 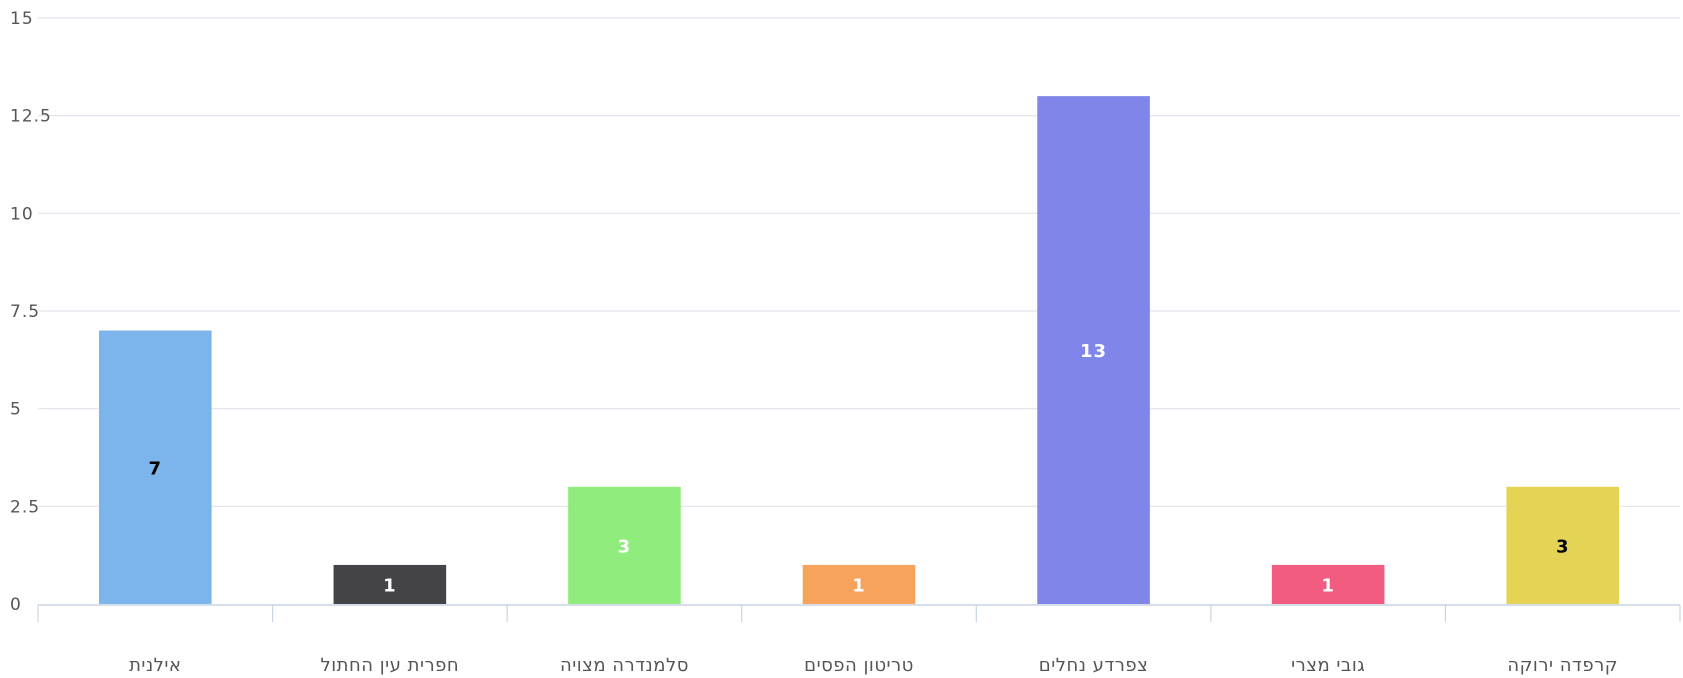 I want to click on bar-value-label-3: 1, so click(x=859, y=585).